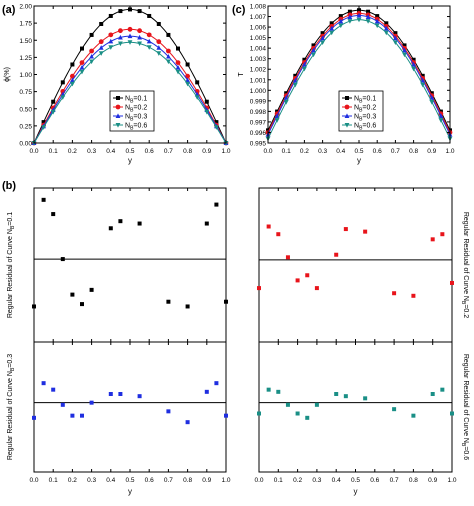  Describe the element at coordinates (258, 480) in the screenshot. I see `residual-4-xtick-label: 0.0` at that location.